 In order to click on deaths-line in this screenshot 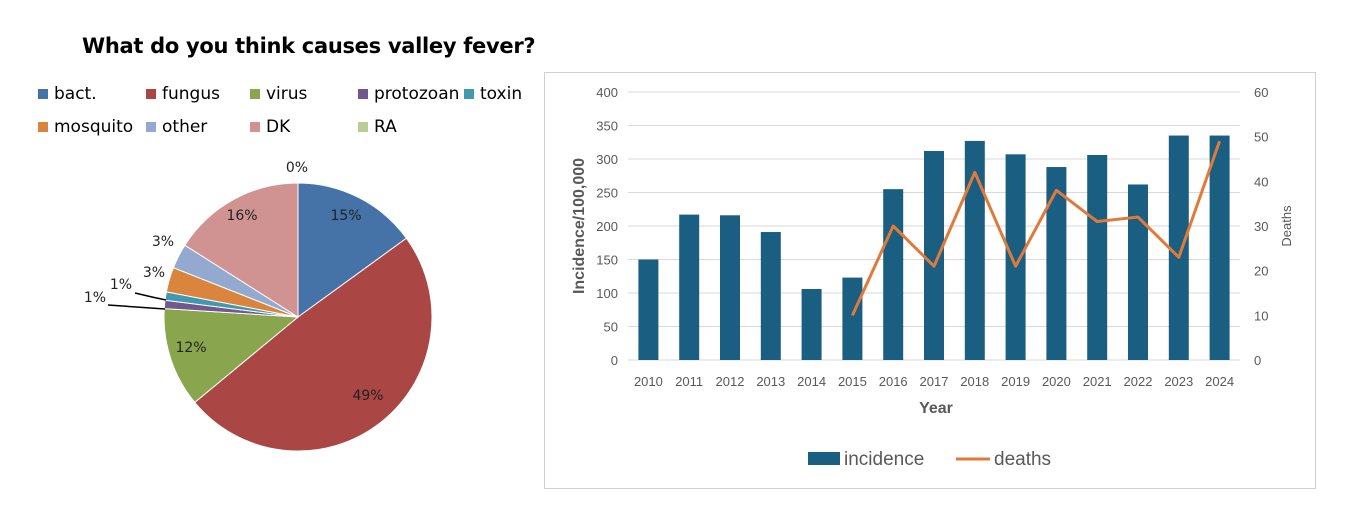, I will do `click(1036, 228)`.